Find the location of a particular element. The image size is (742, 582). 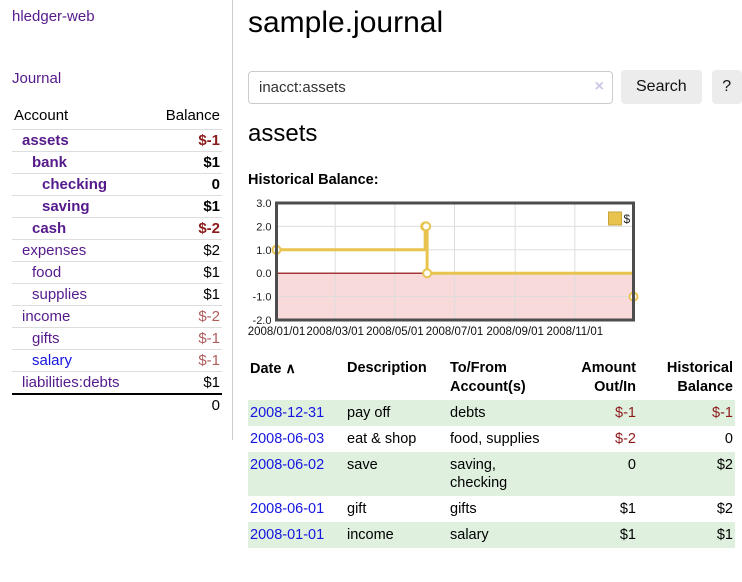

account-row: supplies $1 is located at coordinates (117, 294).